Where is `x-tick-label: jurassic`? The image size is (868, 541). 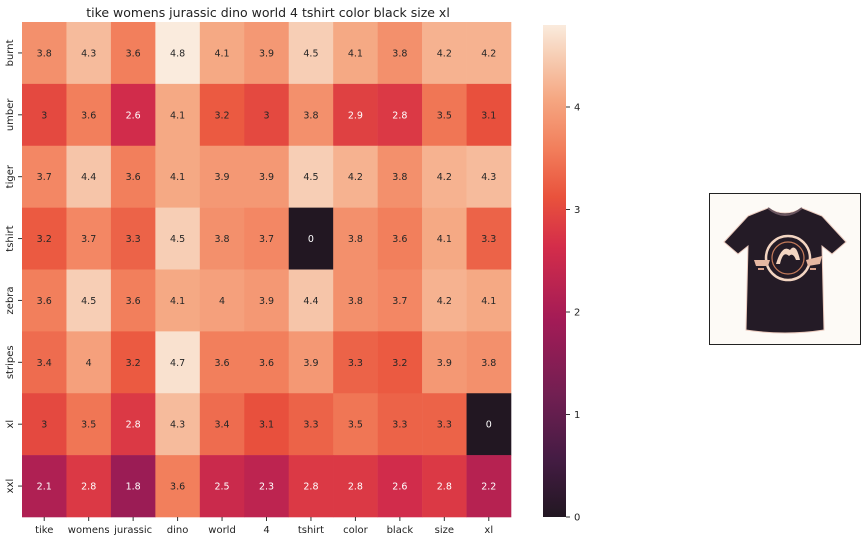
x-tick-label: jurassic is located at coordinates (132, 530).